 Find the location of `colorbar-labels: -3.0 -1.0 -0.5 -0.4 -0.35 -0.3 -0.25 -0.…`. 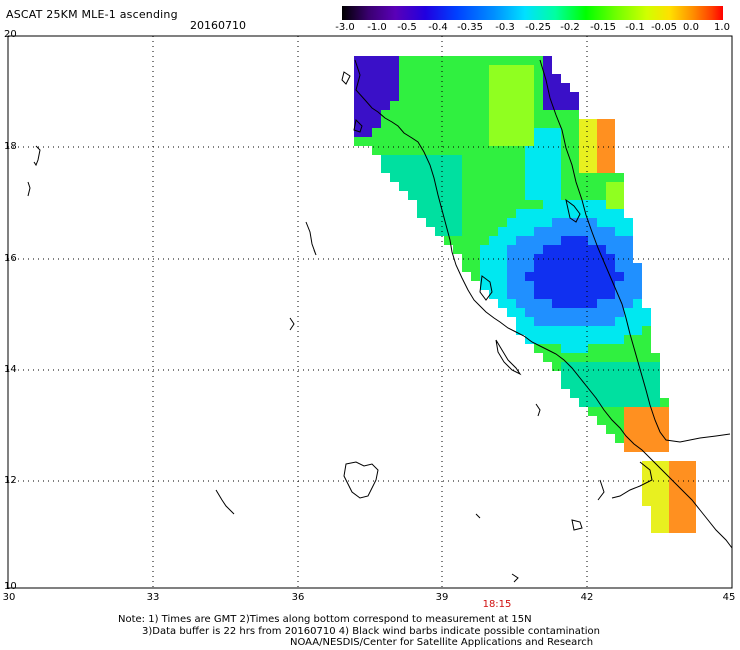

colorbar-labels: -3.0 -1.0 -0.5 -0.4 -0.35 -0.3 -0.25 -0.… is located at coordinates (532, 29).